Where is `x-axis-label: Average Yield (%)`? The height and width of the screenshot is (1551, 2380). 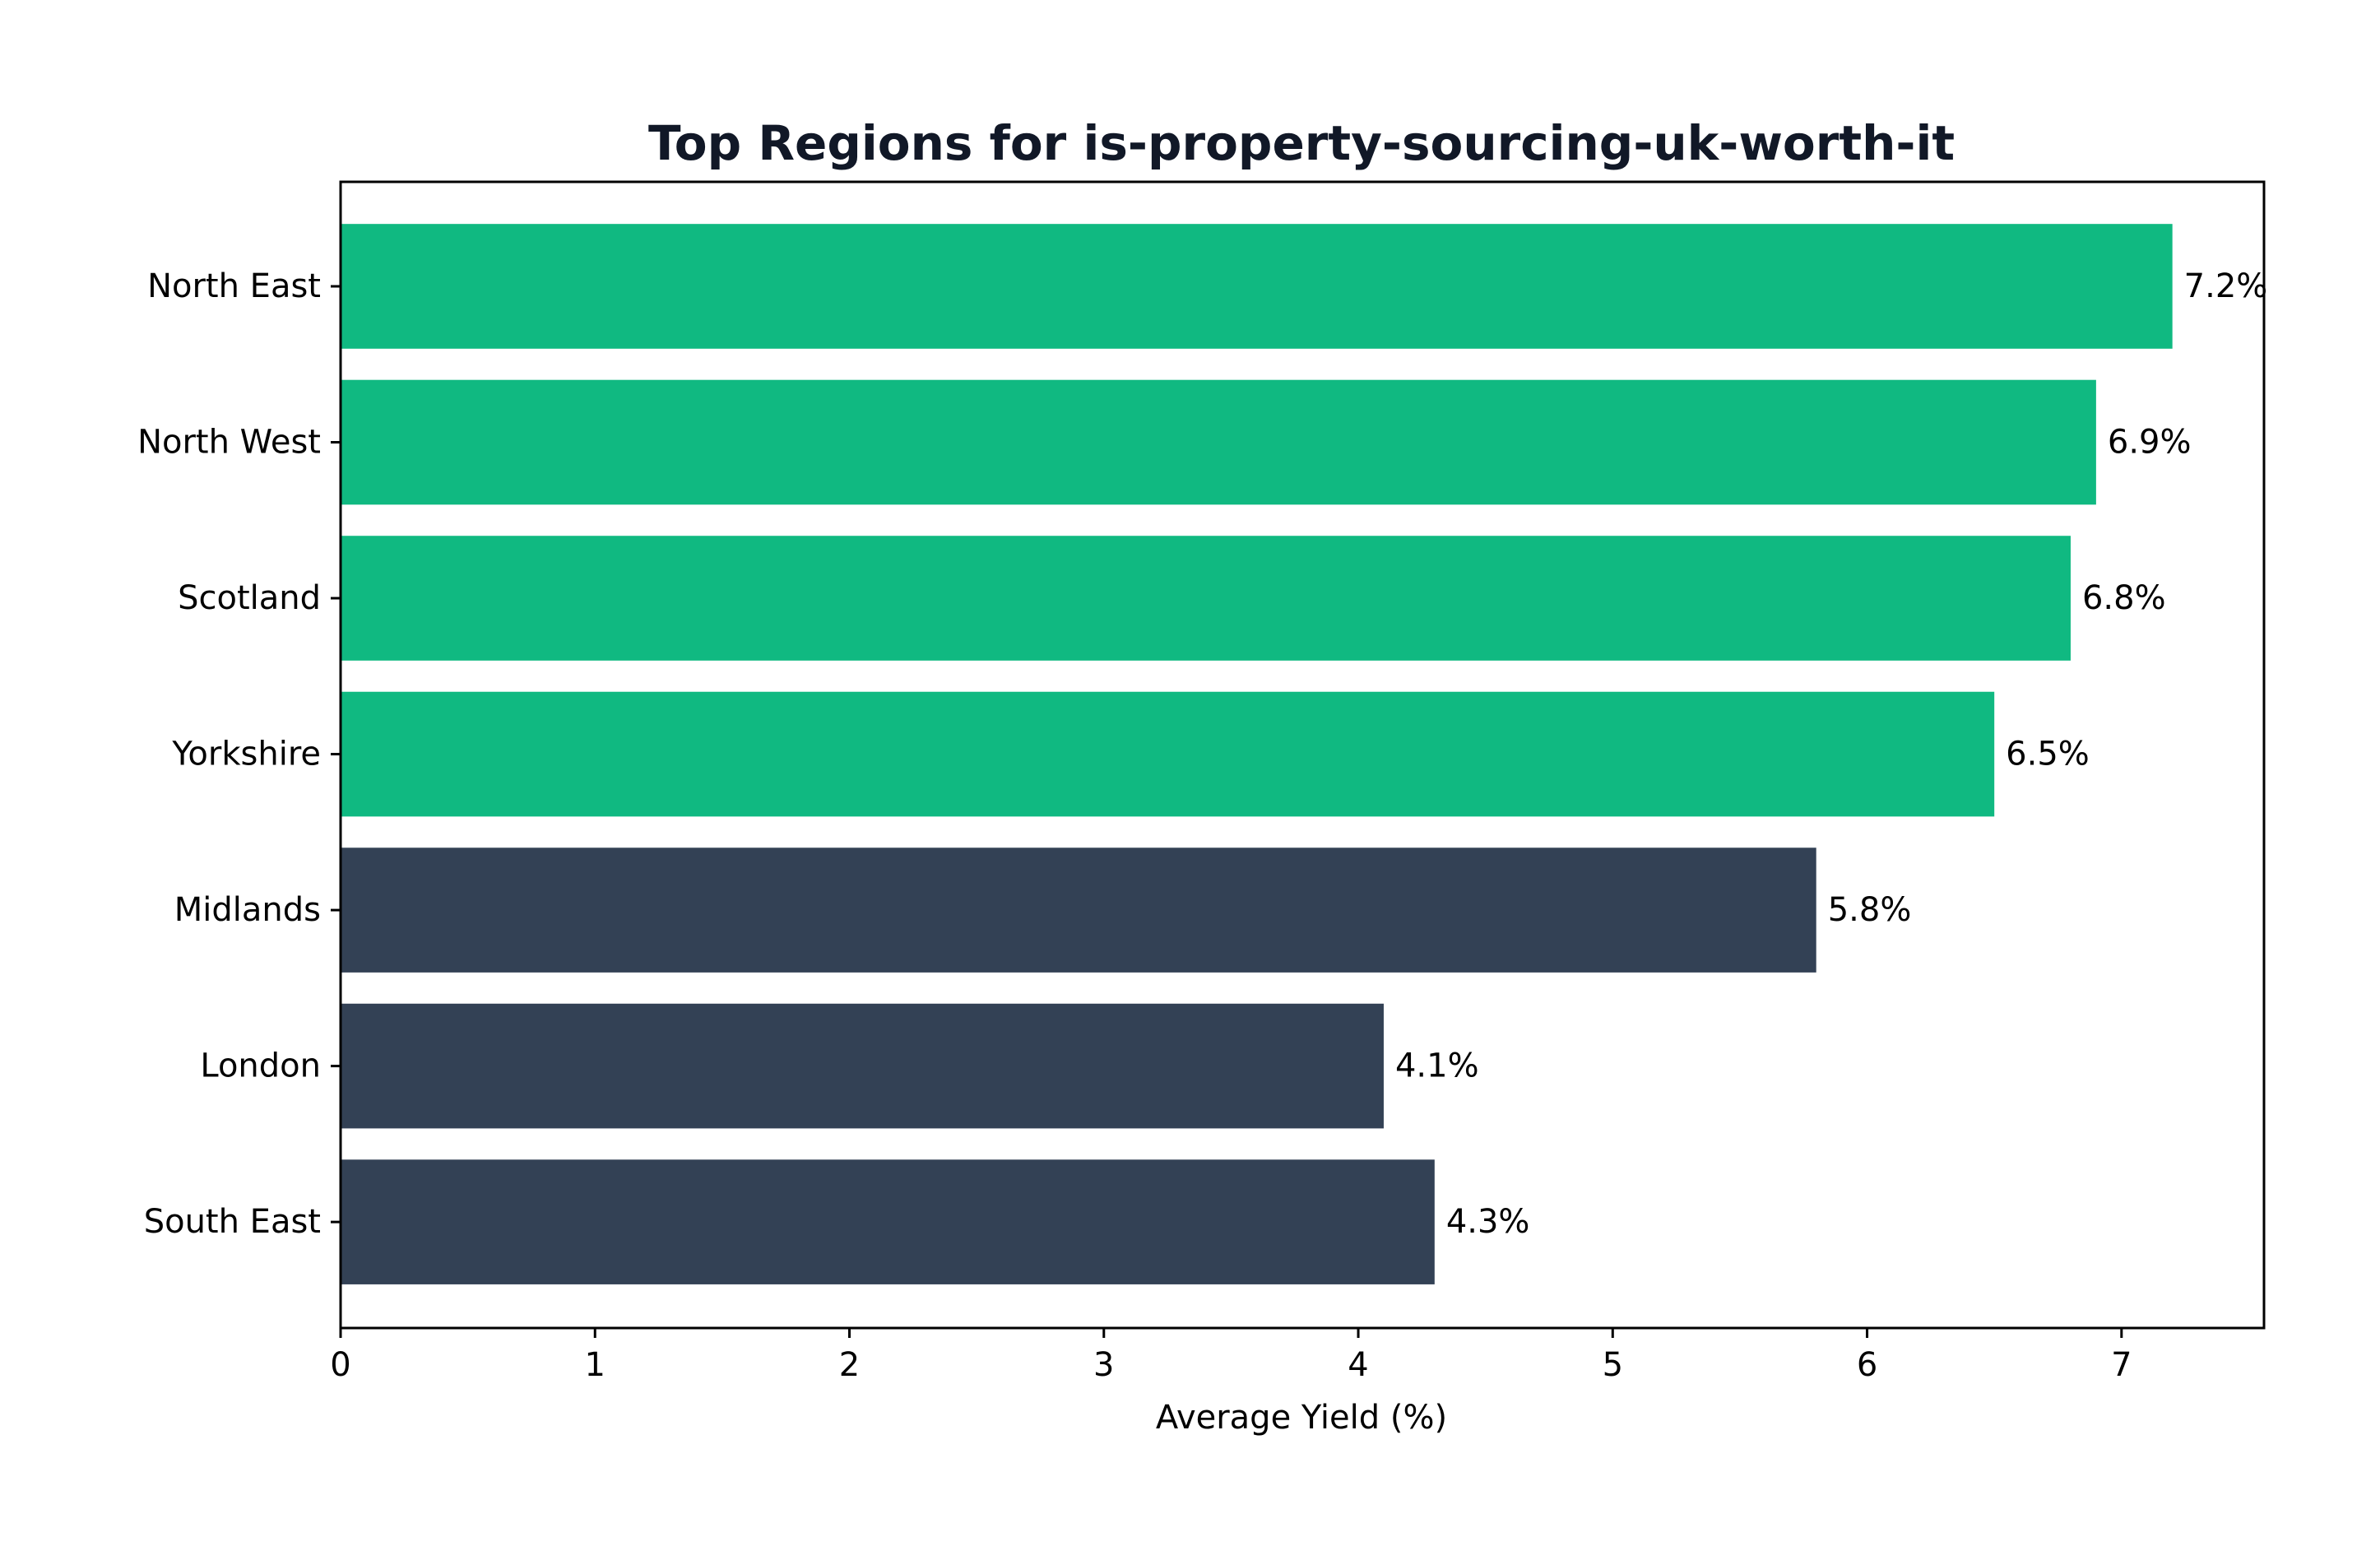 x-axis-label: Average Yield (%) is located at coordinates (1301, 1418).